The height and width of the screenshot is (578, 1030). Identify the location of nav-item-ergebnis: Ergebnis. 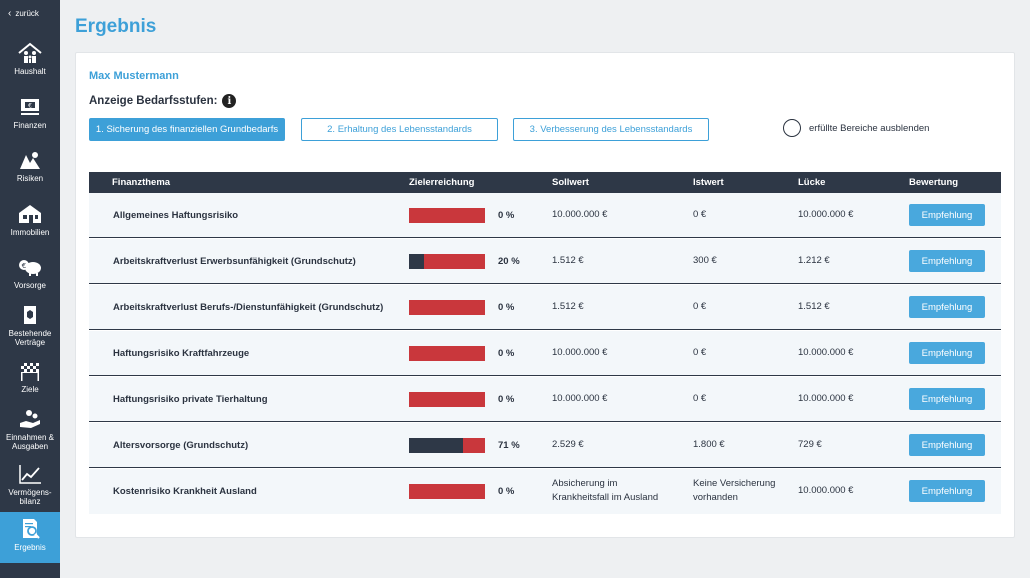
(30, 537).